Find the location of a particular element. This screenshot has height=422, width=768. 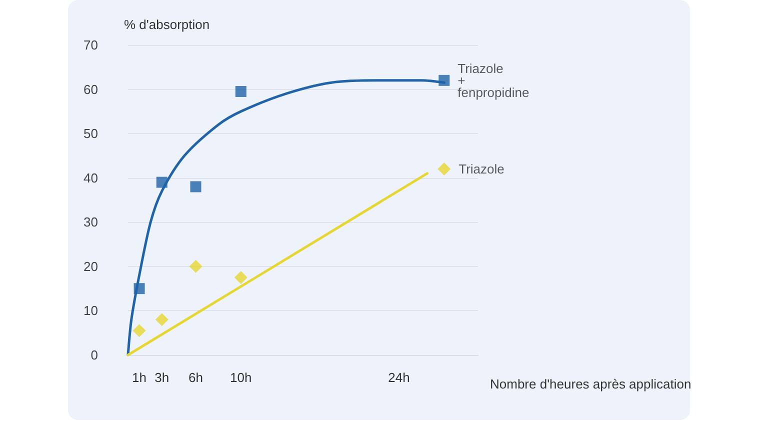

x-tick-label: 6h is located at coordinates (195, 377).